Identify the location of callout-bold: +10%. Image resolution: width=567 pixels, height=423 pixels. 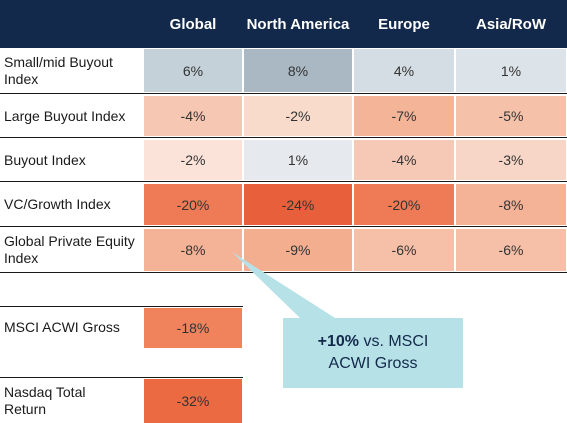
(338, 341).